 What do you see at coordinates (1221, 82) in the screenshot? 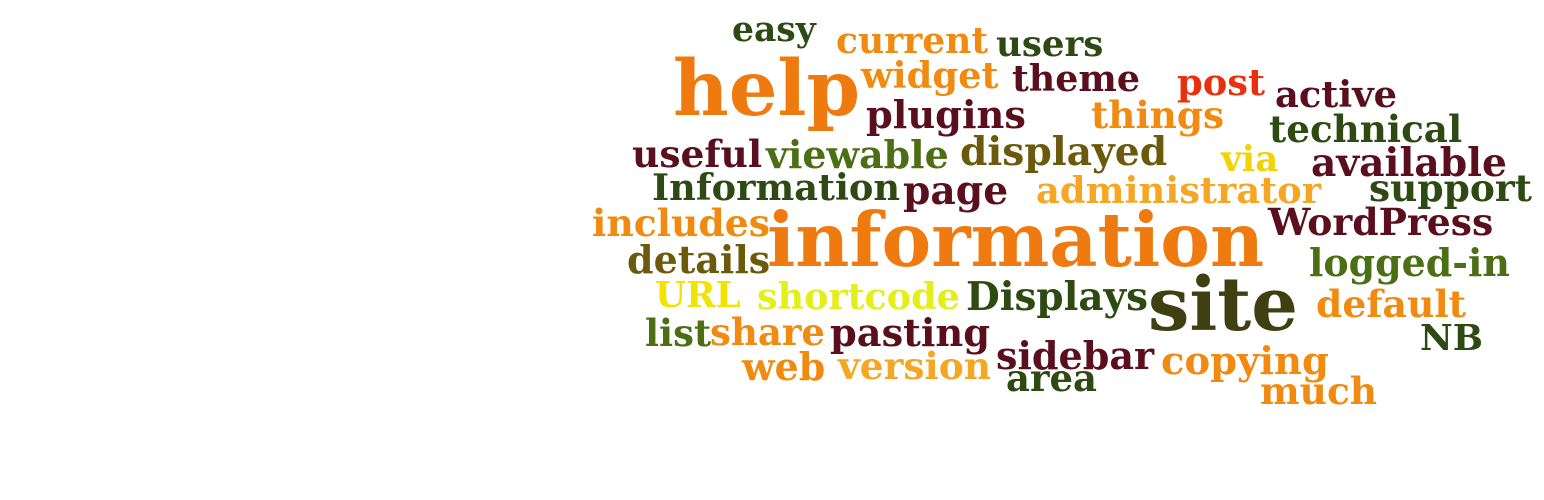
I see `word-post: post` at bounding box center [1221, 82].